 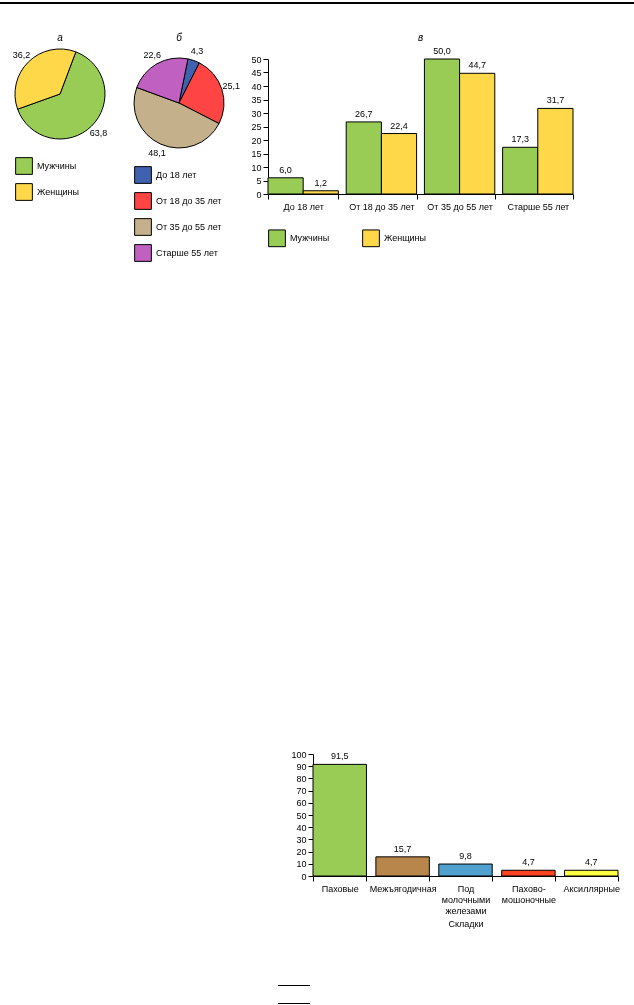 I want to click on y-tick-label: 100, so click(x=299, y=754).